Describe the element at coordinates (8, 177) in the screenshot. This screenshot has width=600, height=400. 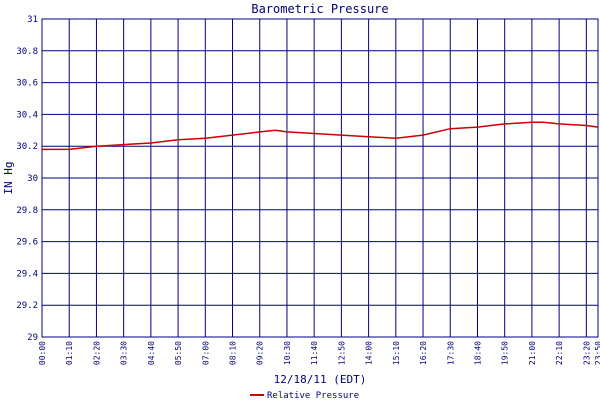
I see `y-axis-label: IN Hg` at that location.